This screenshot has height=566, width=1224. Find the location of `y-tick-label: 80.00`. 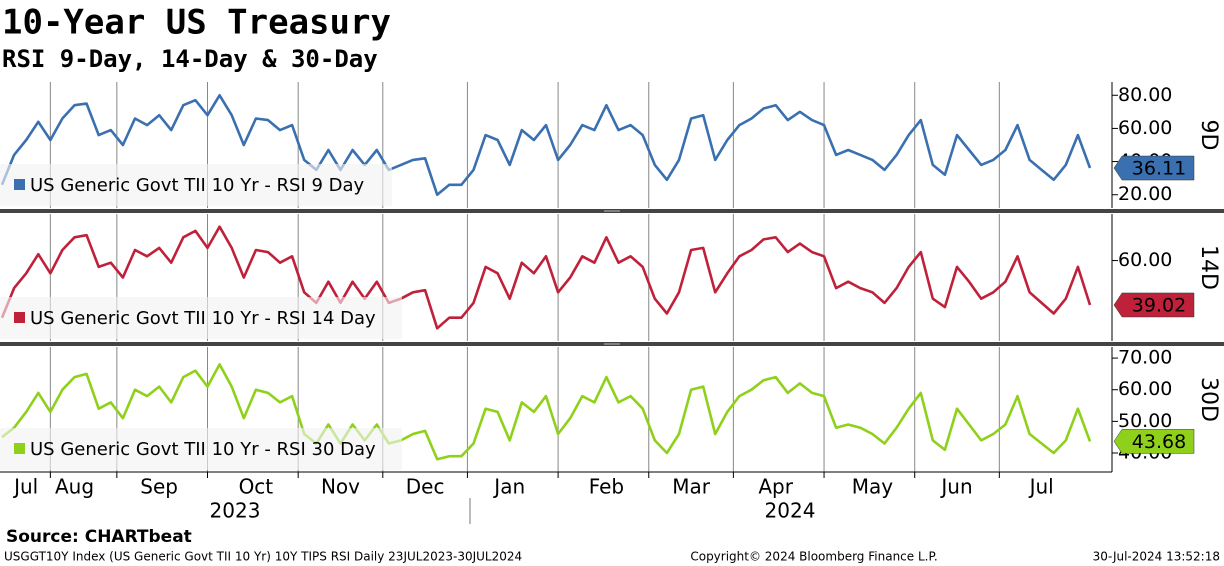

y-tick-label: 80.00 is located at coordinates (1145, 95).